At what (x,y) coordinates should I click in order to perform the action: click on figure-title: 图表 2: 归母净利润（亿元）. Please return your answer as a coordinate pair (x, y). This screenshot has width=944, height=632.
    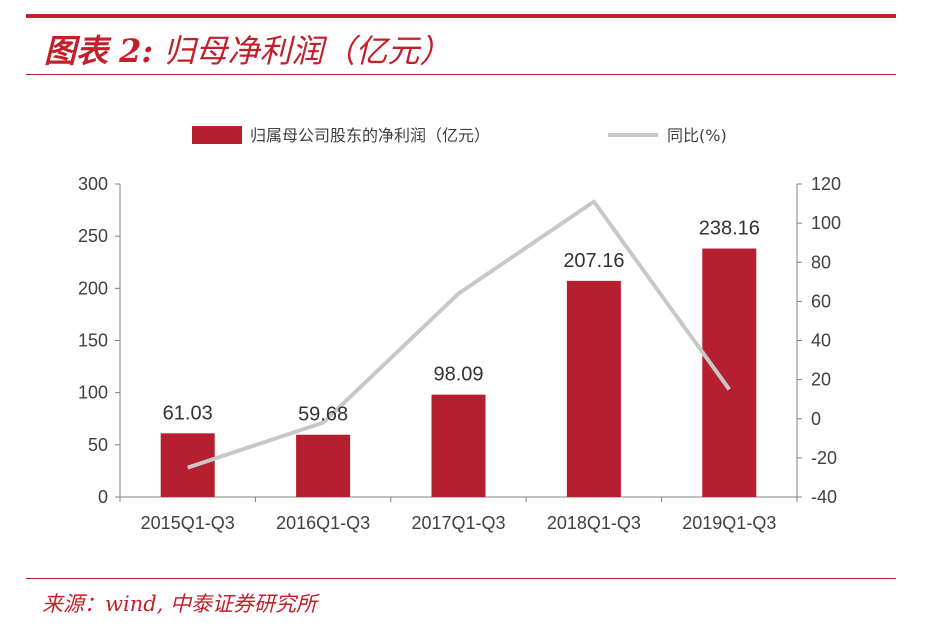
    Looking at the image, I should click on (247, 49).